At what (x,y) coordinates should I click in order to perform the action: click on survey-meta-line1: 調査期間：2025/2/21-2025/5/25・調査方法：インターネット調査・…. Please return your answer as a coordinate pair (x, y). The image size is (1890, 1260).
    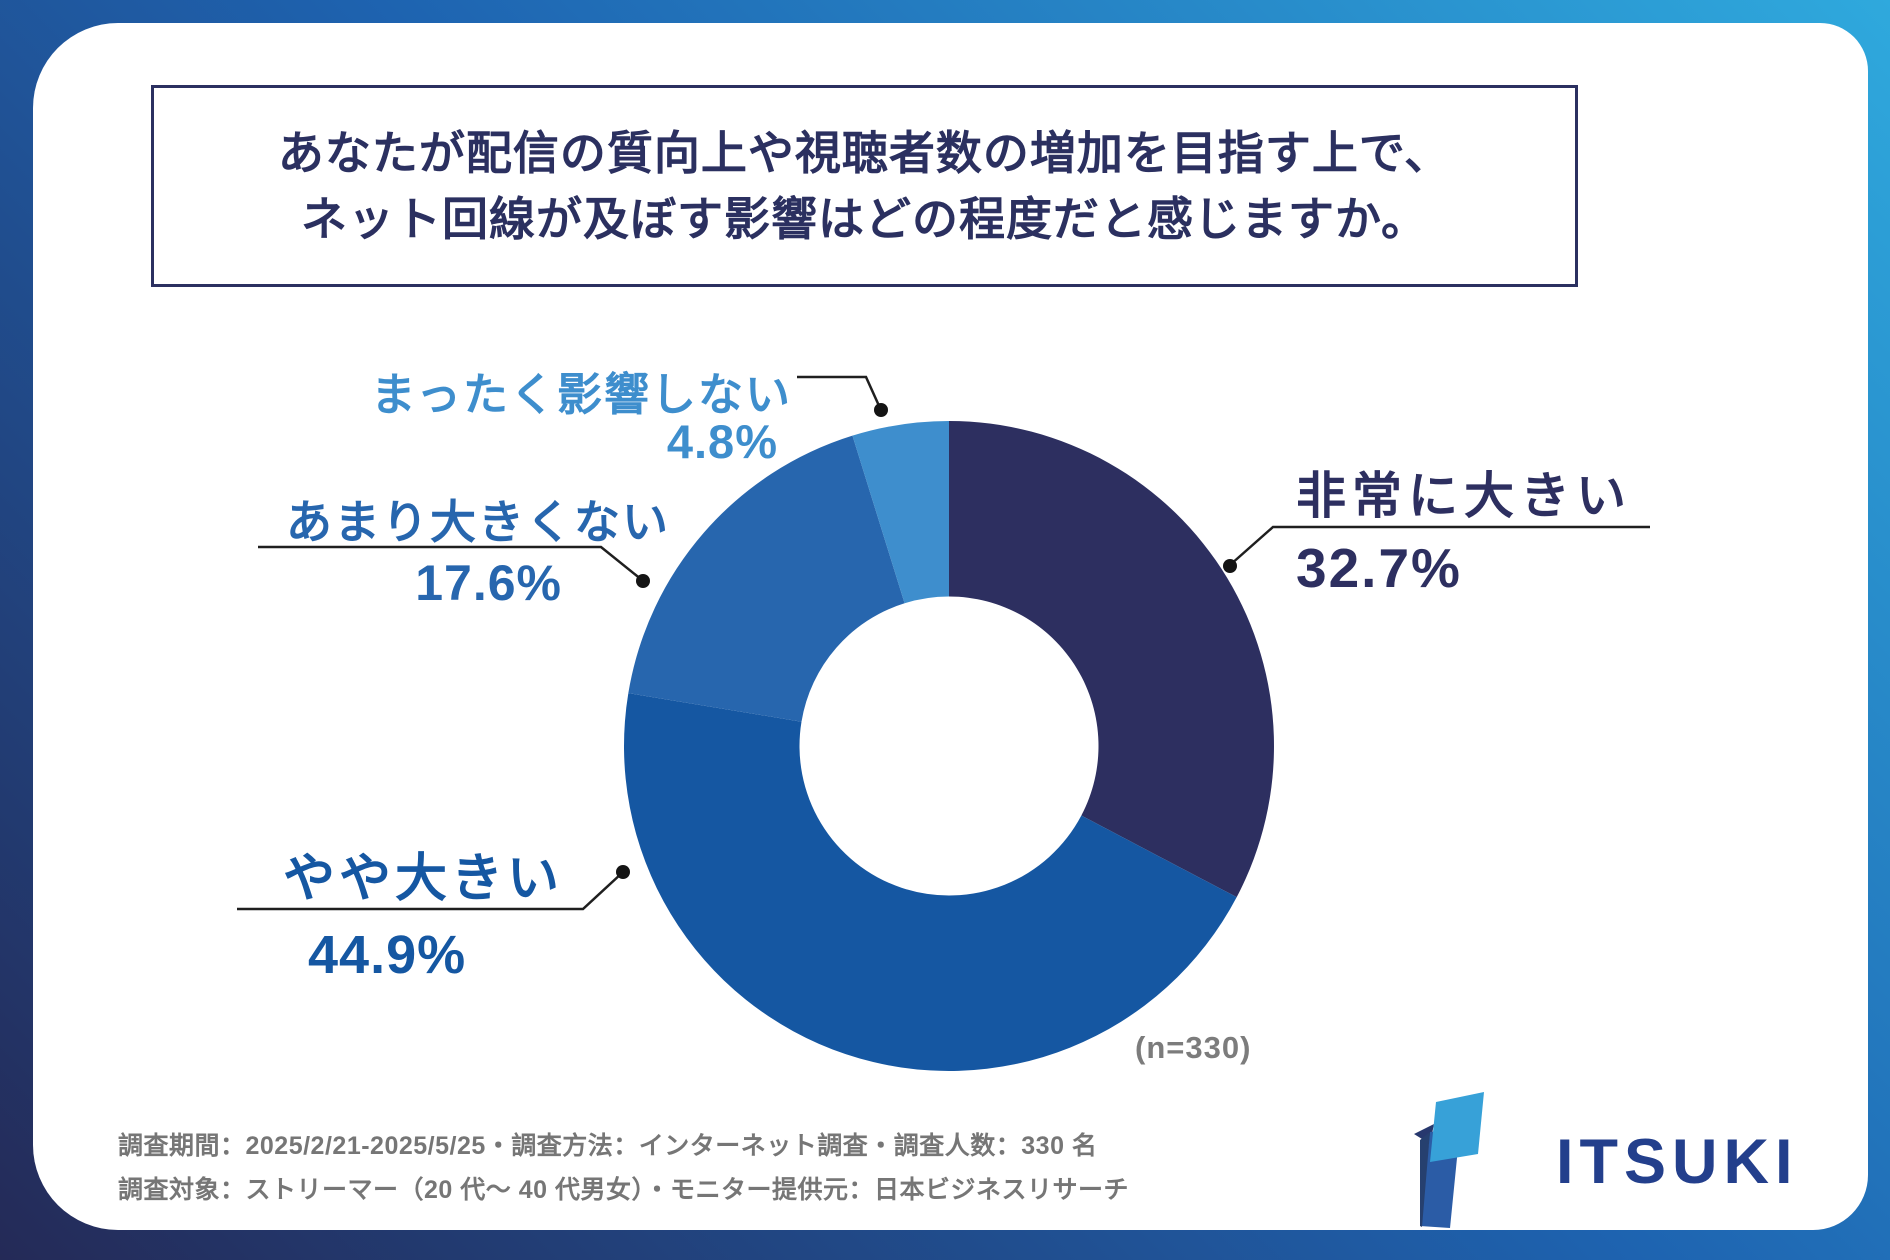
    Looking at the image, I should click on (608, 1146).